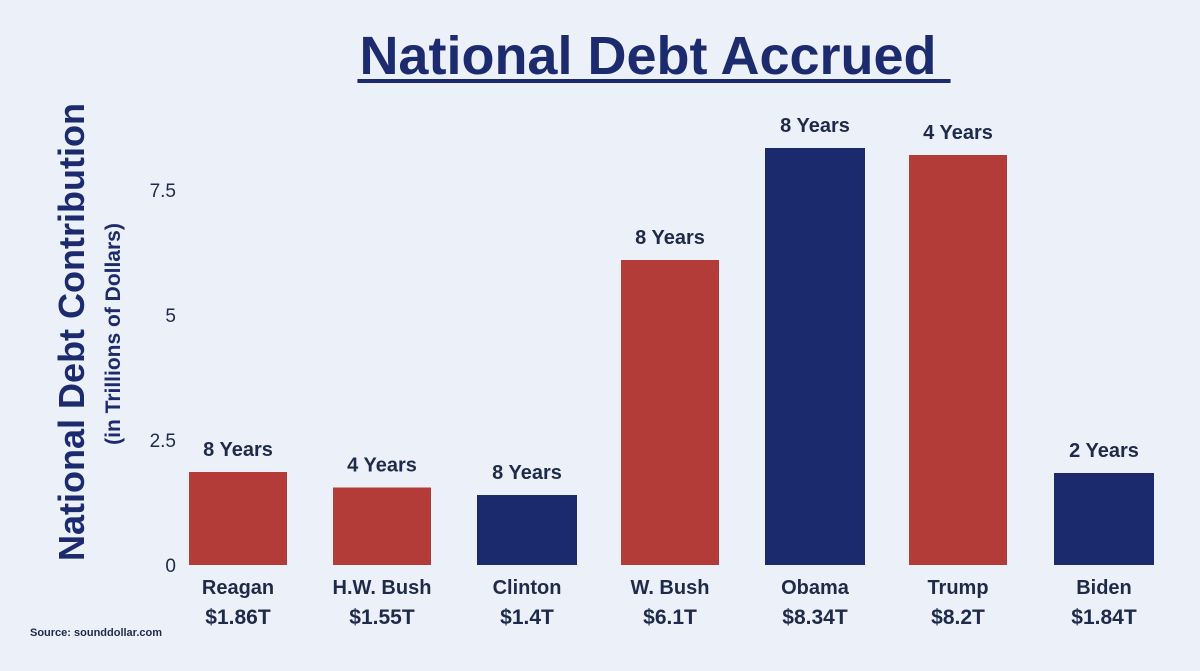 The width and height of the screenshot is (1200, 671). I want to click on y-tick-label: 0, so click(170, 566).